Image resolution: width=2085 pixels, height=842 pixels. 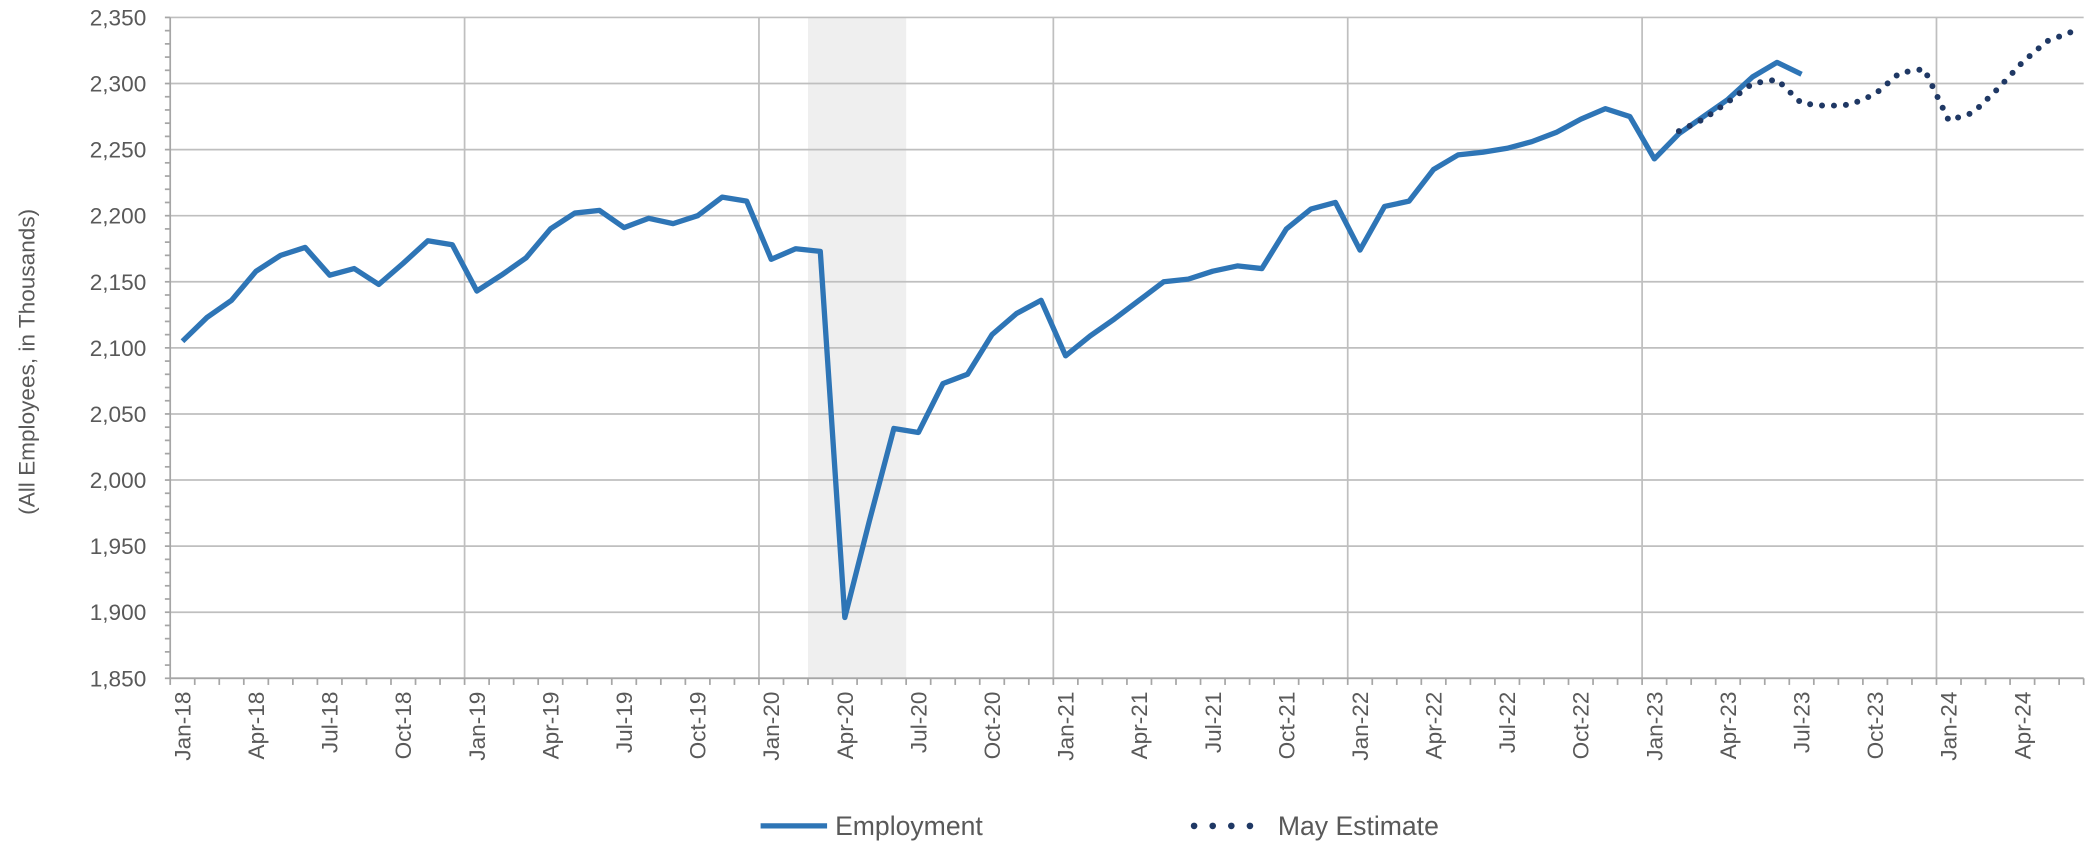 I want to click on x-tick-label: Jul-19, so click(x=624, y=723).